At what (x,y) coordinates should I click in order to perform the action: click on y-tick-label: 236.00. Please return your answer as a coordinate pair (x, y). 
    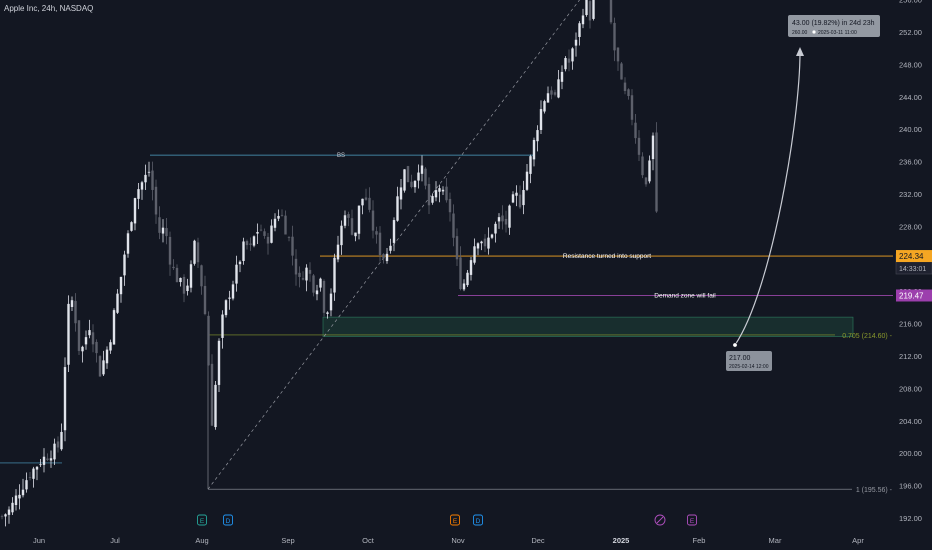
    Looking at the image, I should click on (910, 162).